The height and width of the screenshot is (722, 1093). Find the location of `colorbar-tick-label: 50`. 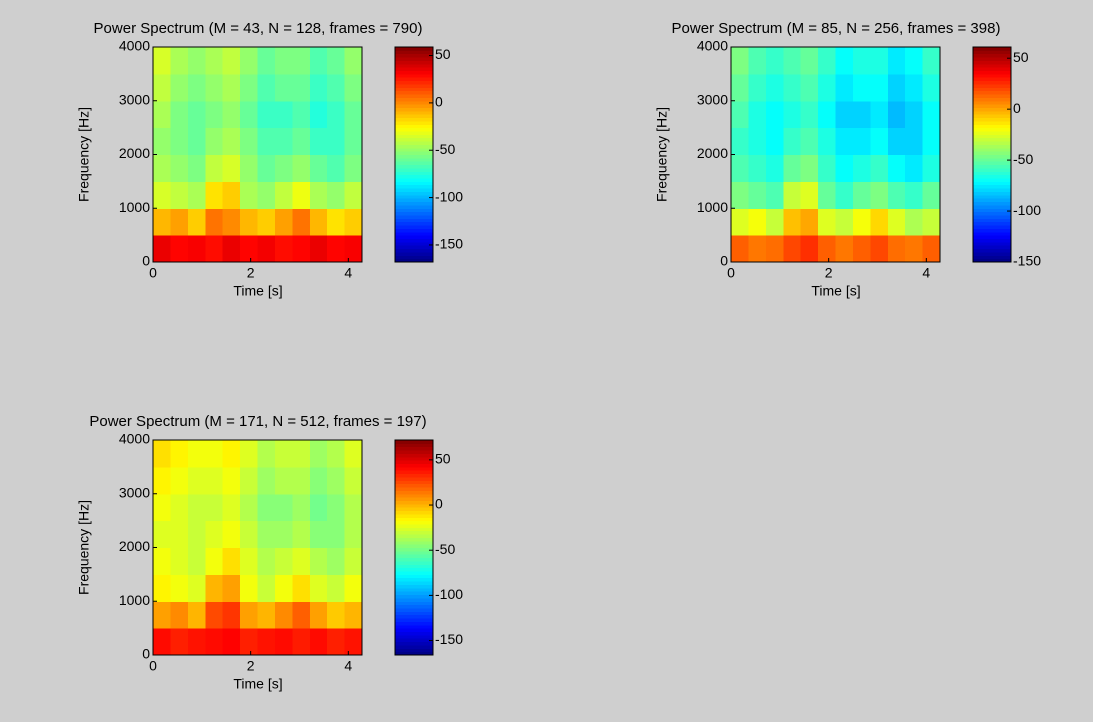

colorbar-tick-label: 50 is located at coordinates (443, 54).